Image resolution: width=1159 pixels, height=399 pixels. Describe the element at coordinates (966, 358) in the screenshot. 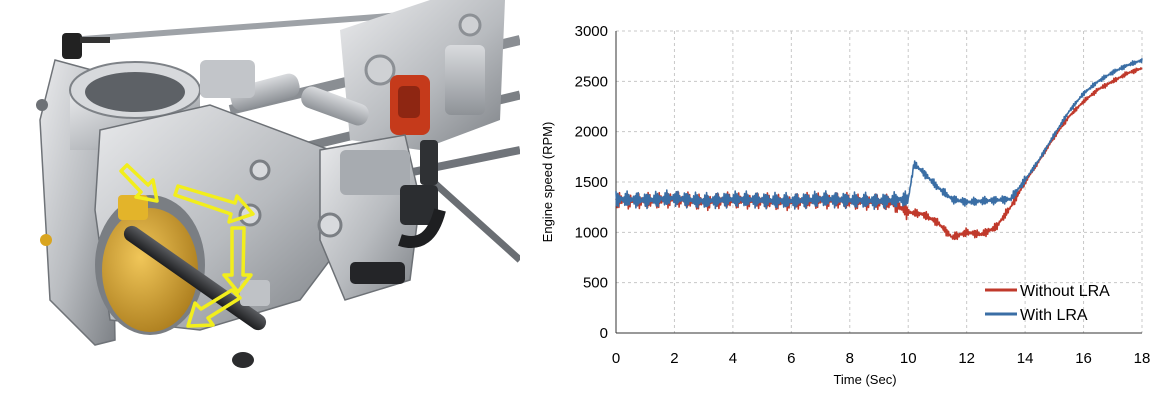

I see `x-tick-label: 12` at that location.